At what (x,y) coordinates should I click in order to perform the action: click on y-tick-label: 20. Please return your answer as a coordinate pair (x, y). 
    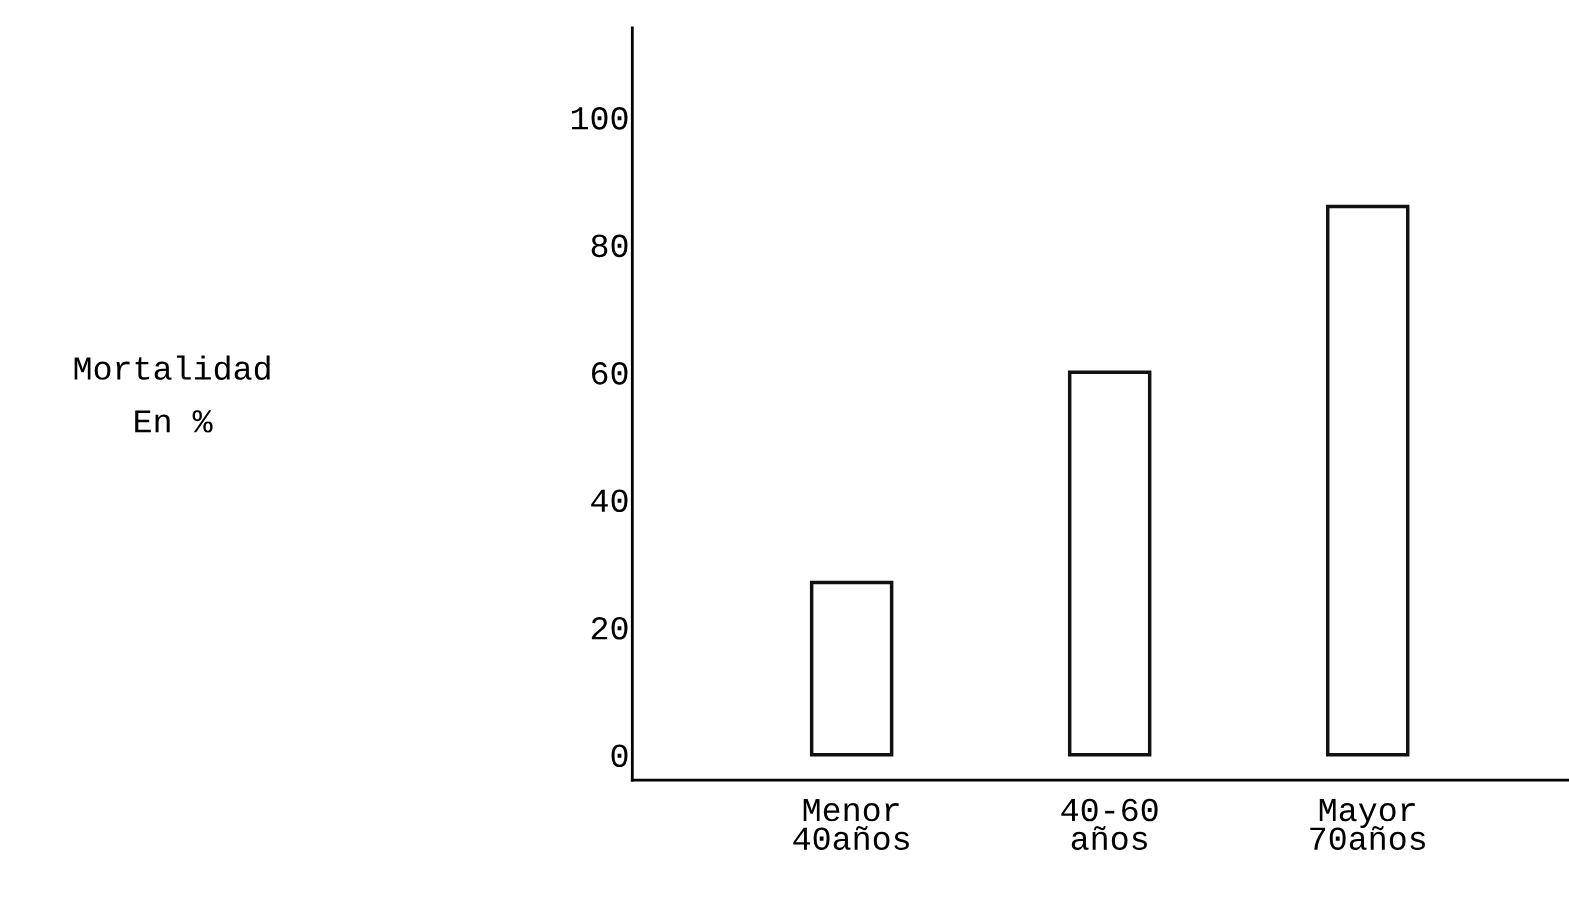
    Looking at the image, I should click on (609, 628).